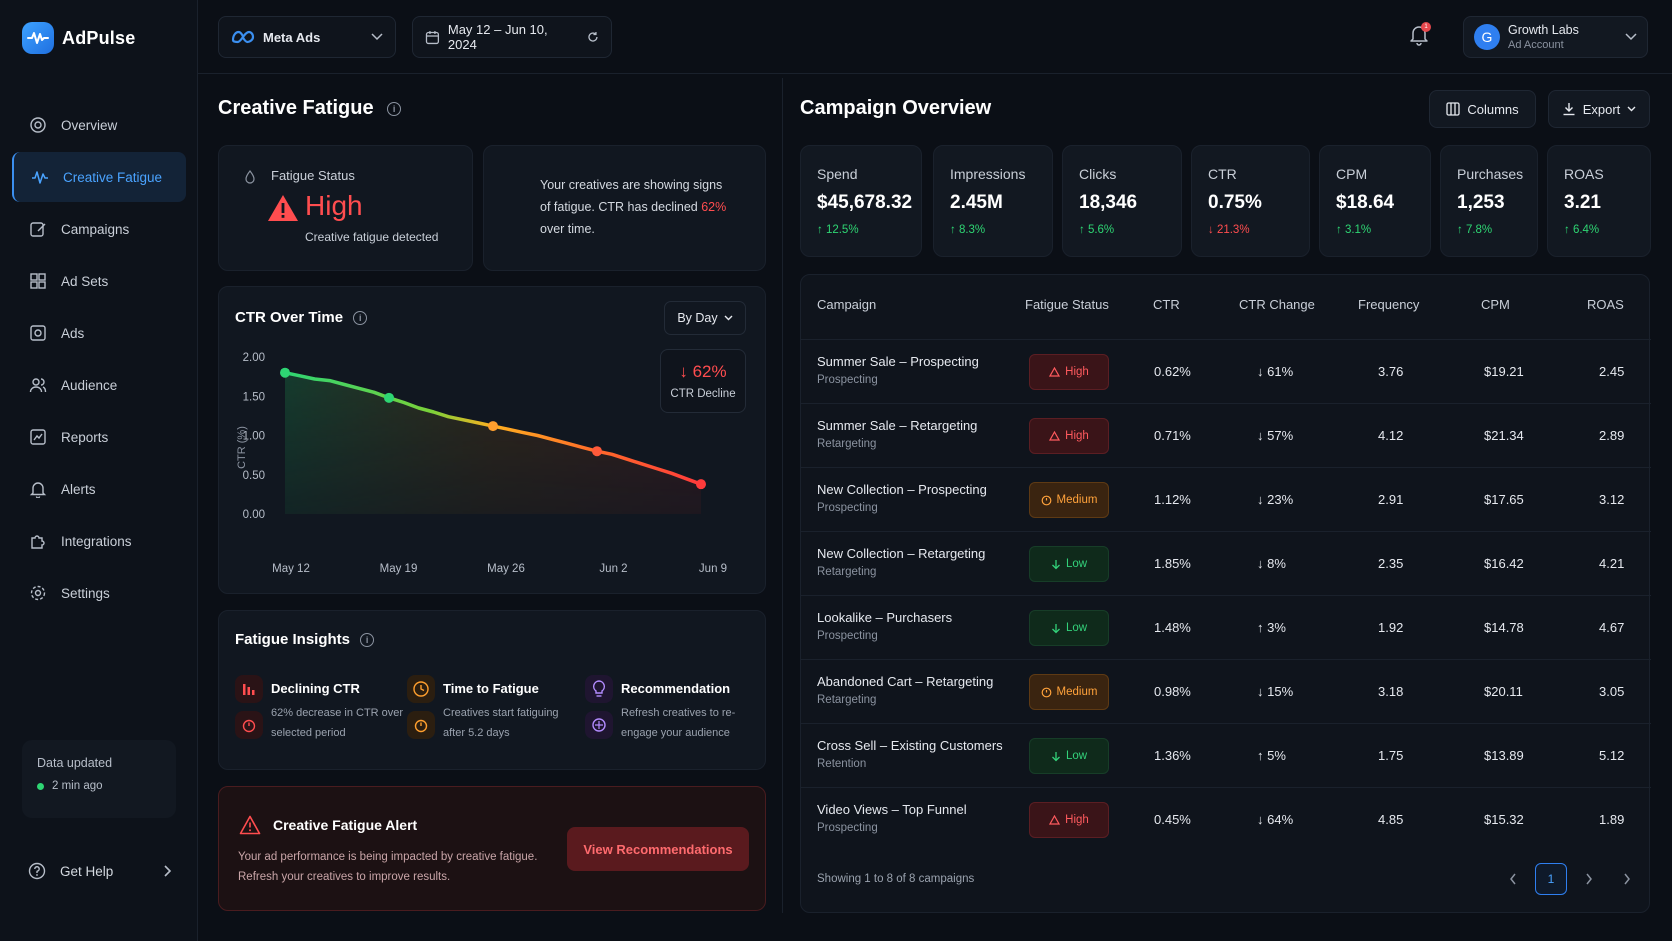  I want to click on clock-icon, so click(1046, 500).